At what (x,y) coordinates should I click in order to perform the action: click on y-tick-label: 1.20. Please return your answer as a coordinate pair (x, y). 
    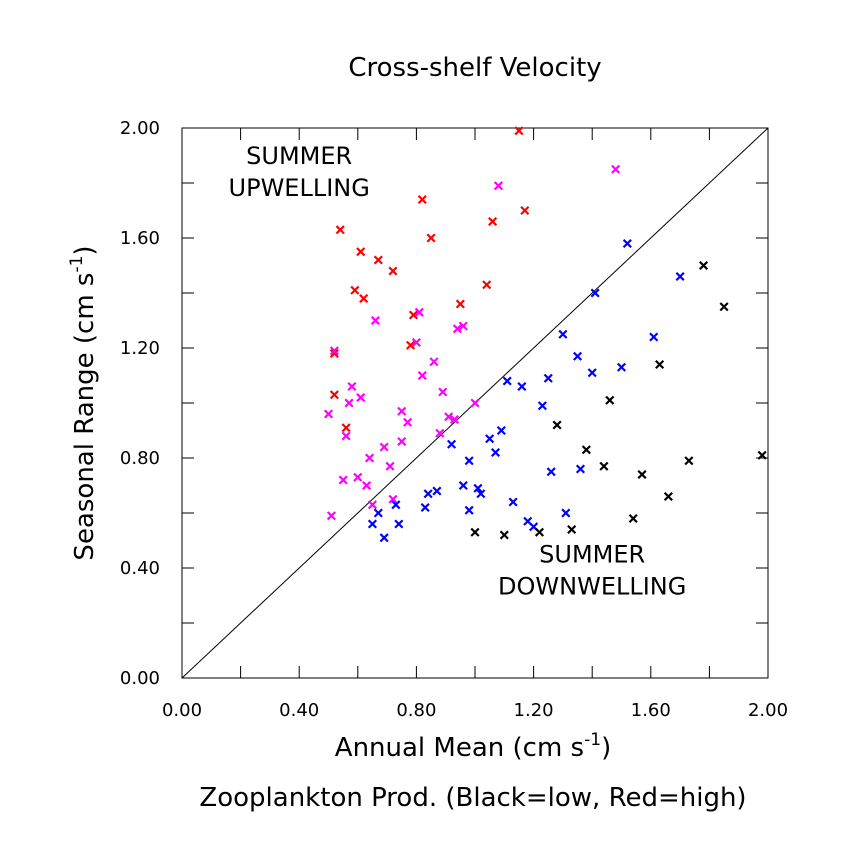
    Looking at the image, I should click on (140, 348).